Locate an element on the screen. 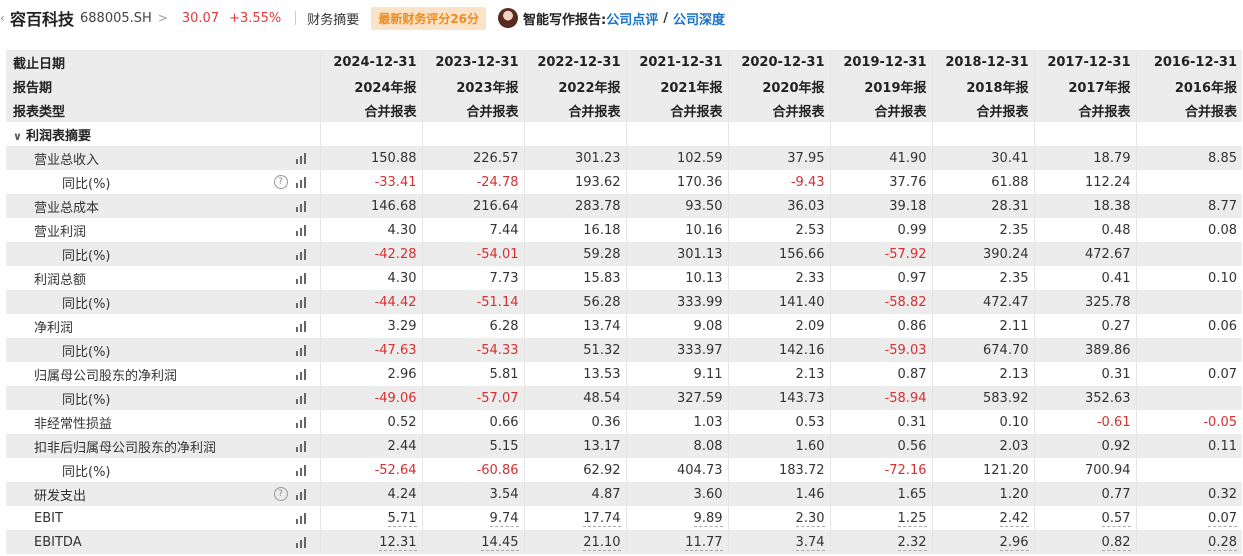 The width and height of the screenshot is (1243, 556). company-review-link: 公司点评 is located at coordinates (632, 20).